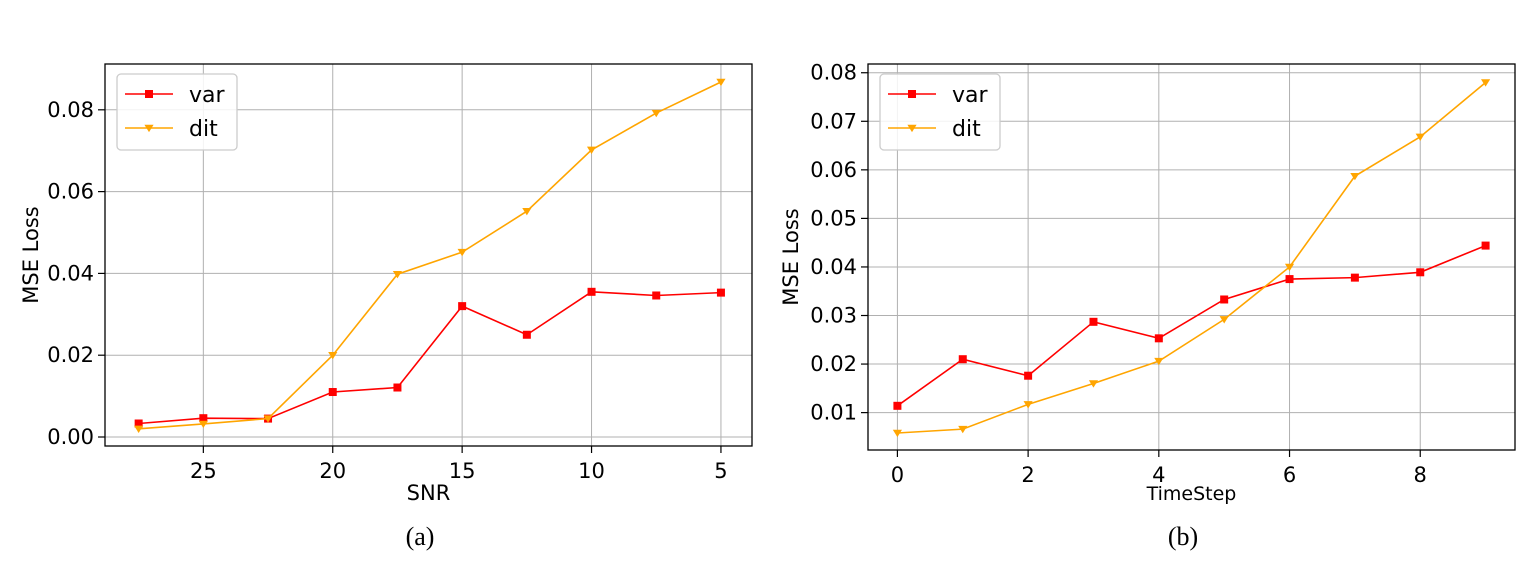 Image resolution: width=1523 pixels, height=573 pixels. What do you see at coordinates (332, 471) in the screenshot?
I see `x-tick-label: 20` at bounding box center [332, 471].